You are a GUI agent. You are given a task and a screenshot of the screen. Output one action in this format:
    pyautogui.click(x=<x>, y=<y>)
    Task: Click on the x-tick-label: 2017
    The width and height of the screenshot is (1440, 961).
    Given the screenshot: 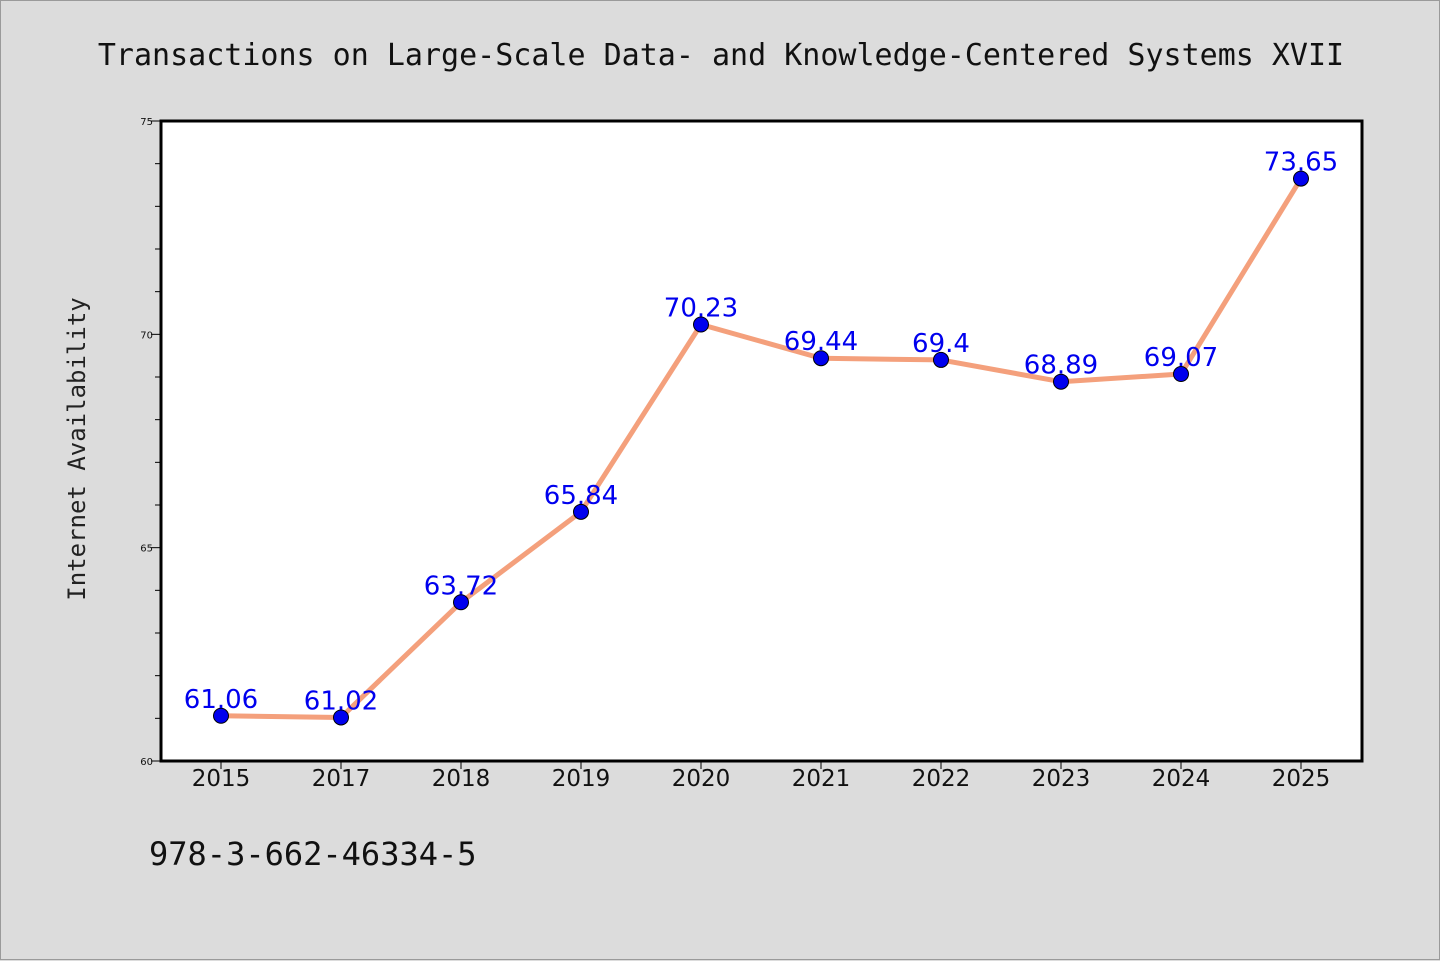 What is the action you would take?
    pyautogui.click(x=341, y=779)
    